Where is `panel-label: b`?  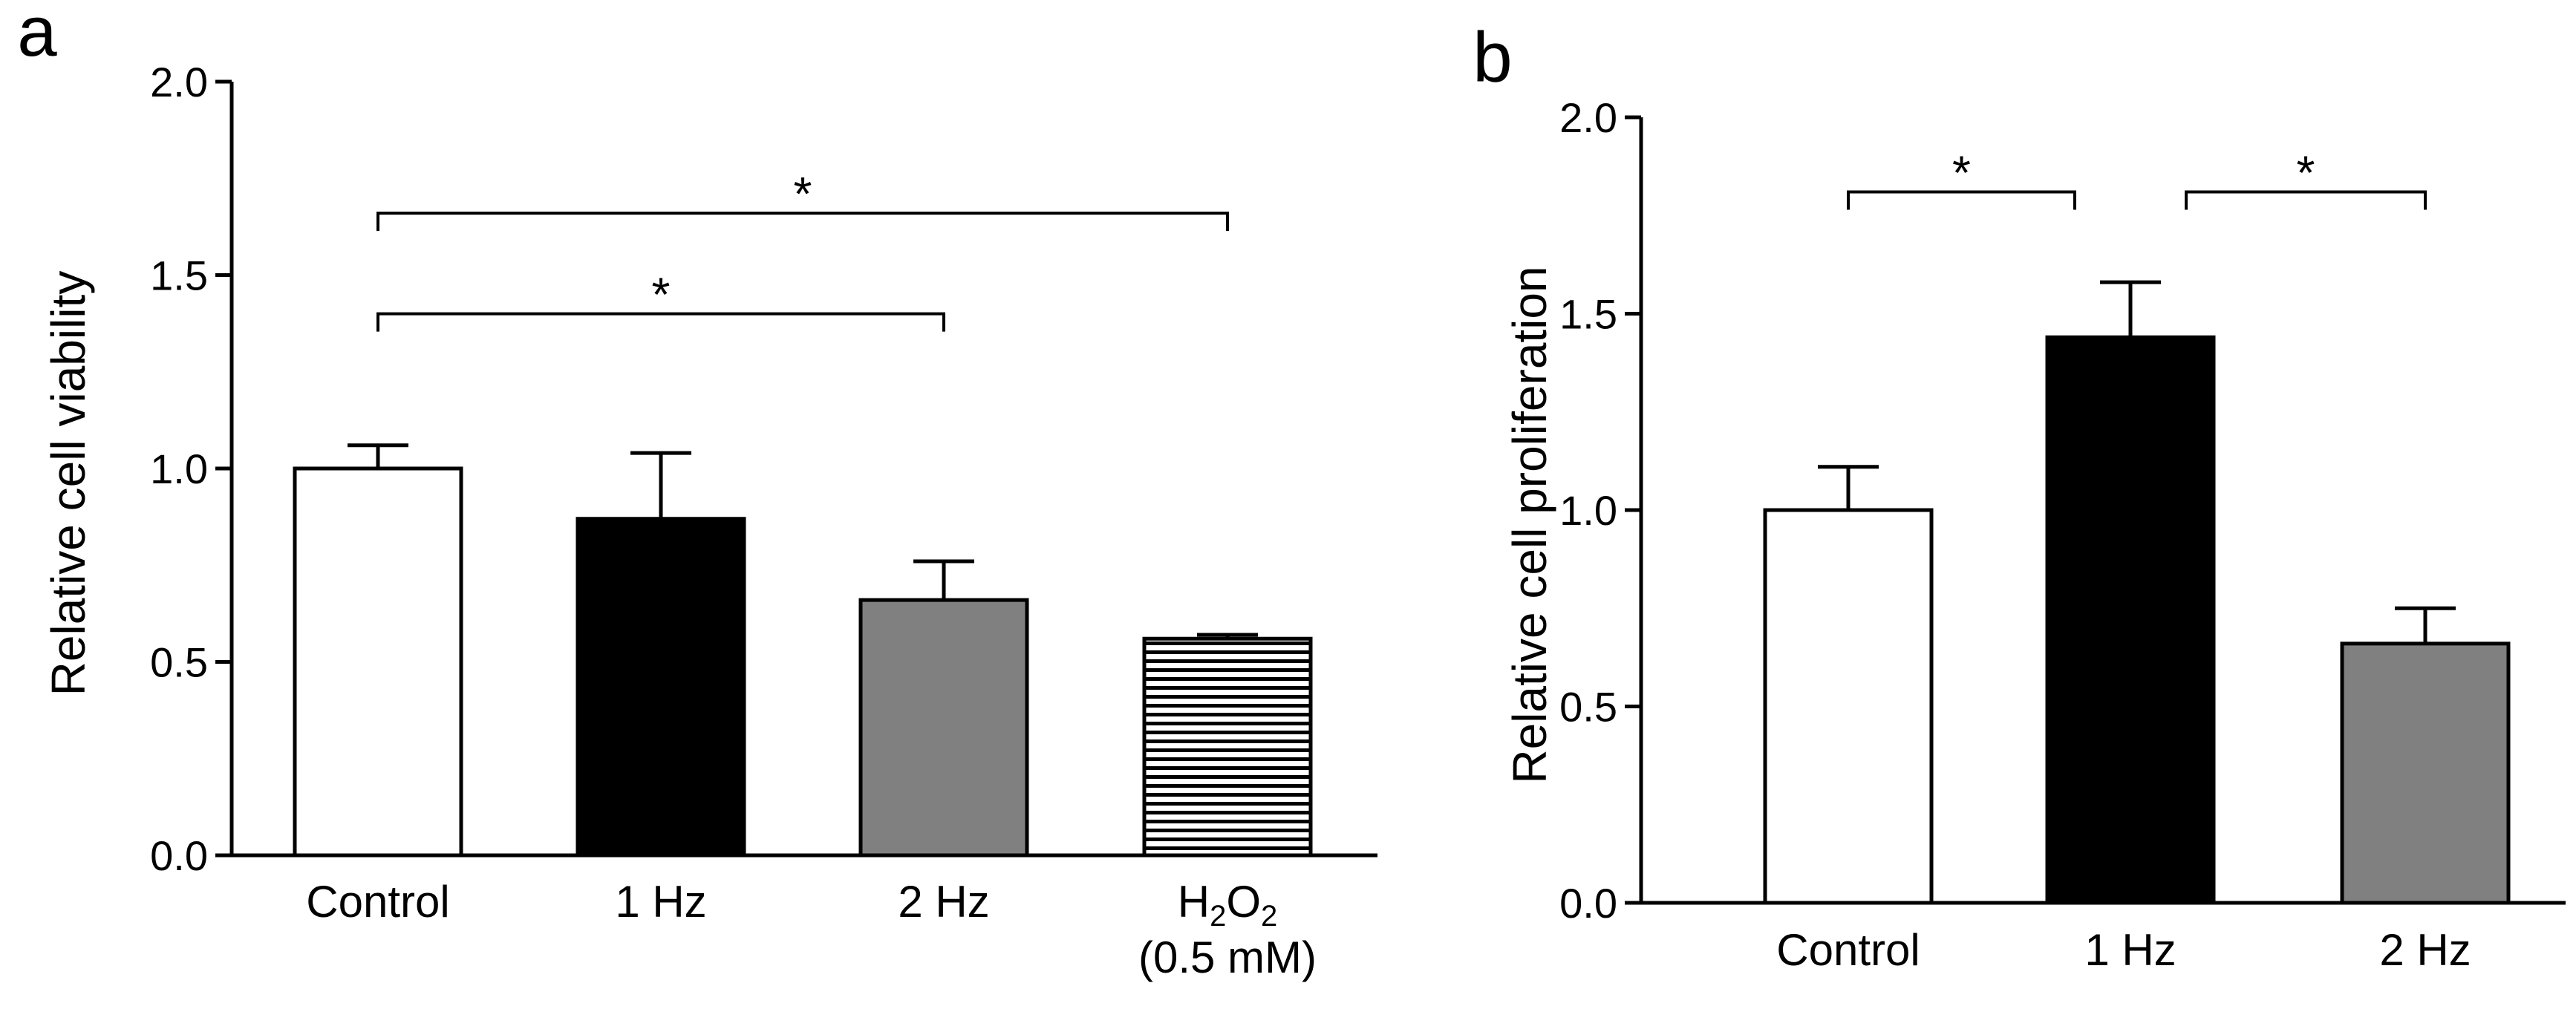 panel-label: b is located at coordinates (1492, 57).